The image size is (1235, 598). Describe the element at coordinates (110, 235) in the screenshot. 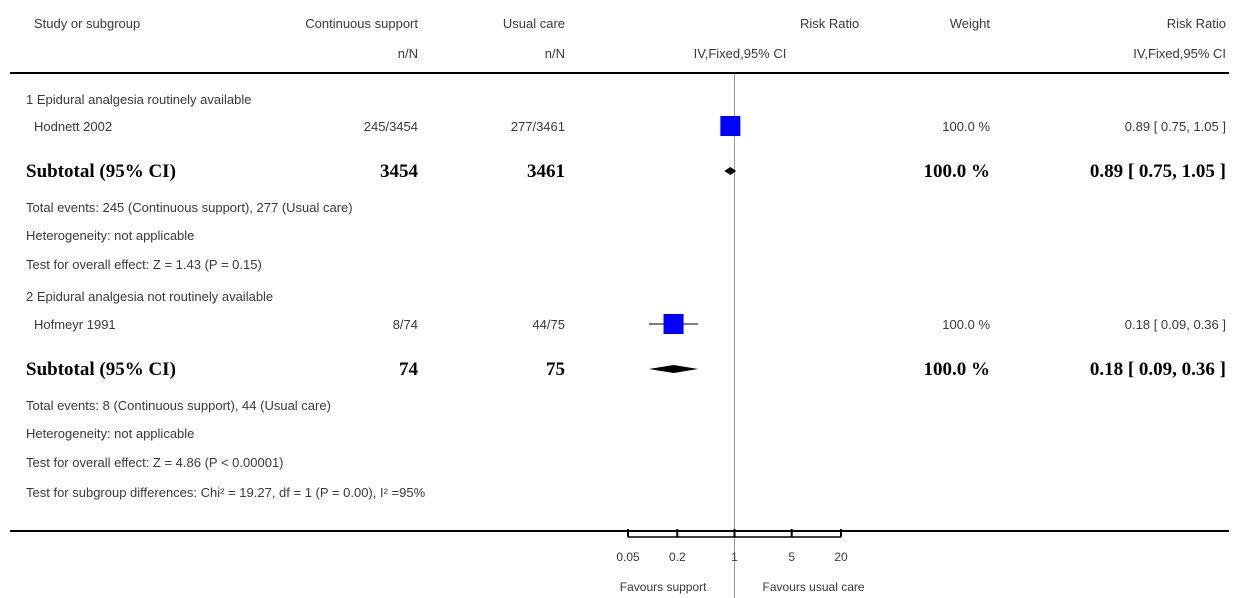

I see `group-1-heterogeneity: Heterogeneity: not applicable` at that location.